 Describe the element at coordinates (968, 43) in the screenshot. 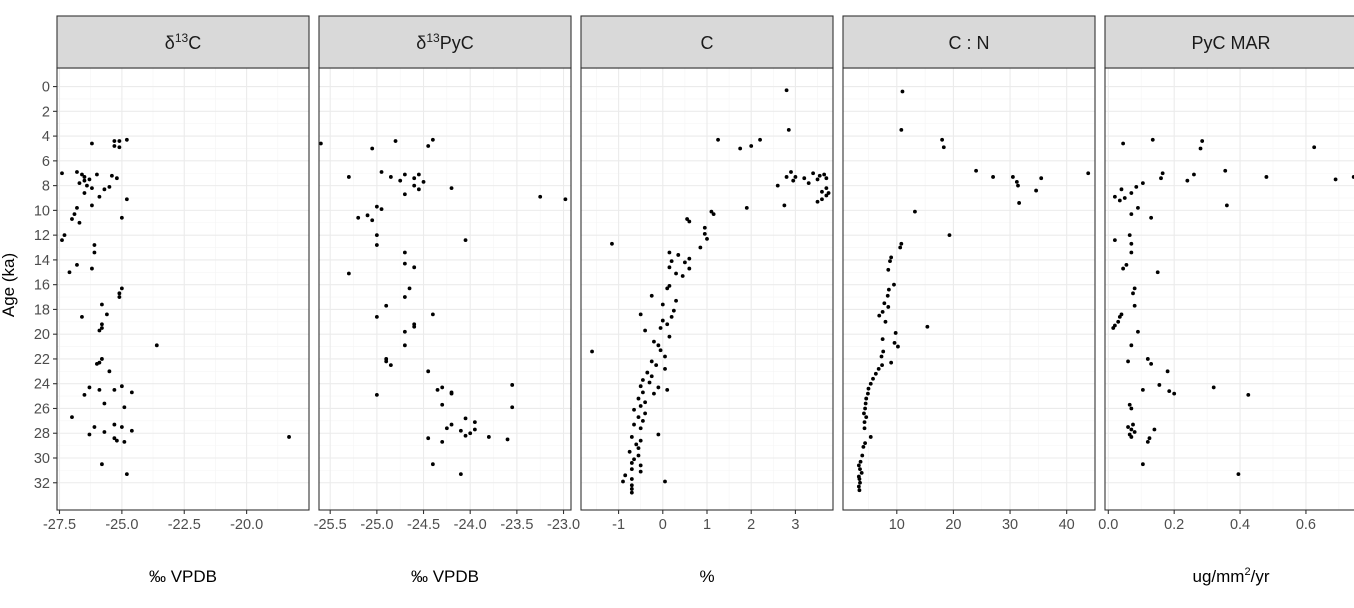

I see `facet-strip-label: C : N` at that location.